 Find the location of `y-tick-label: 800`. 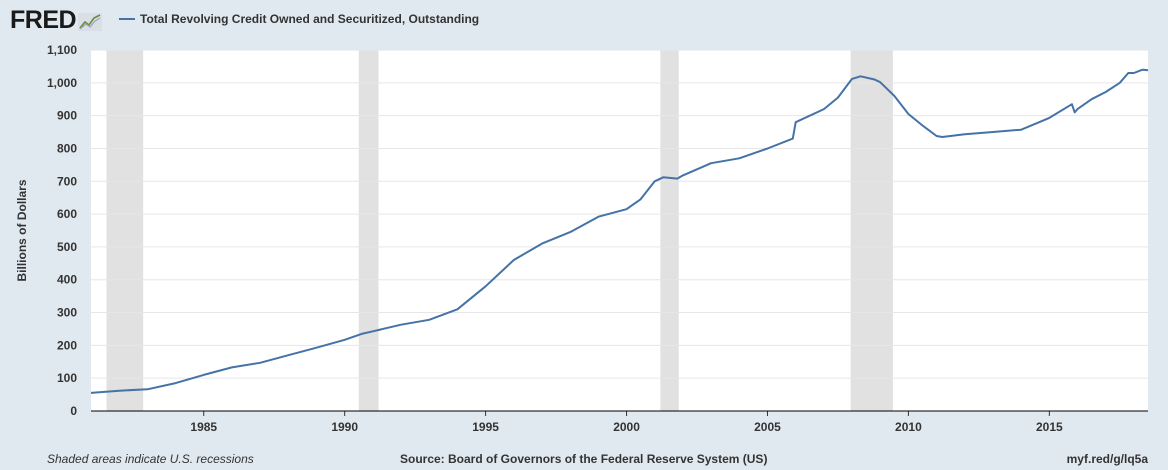

y-tick-label: 800 is located at coordinates (67, 148).